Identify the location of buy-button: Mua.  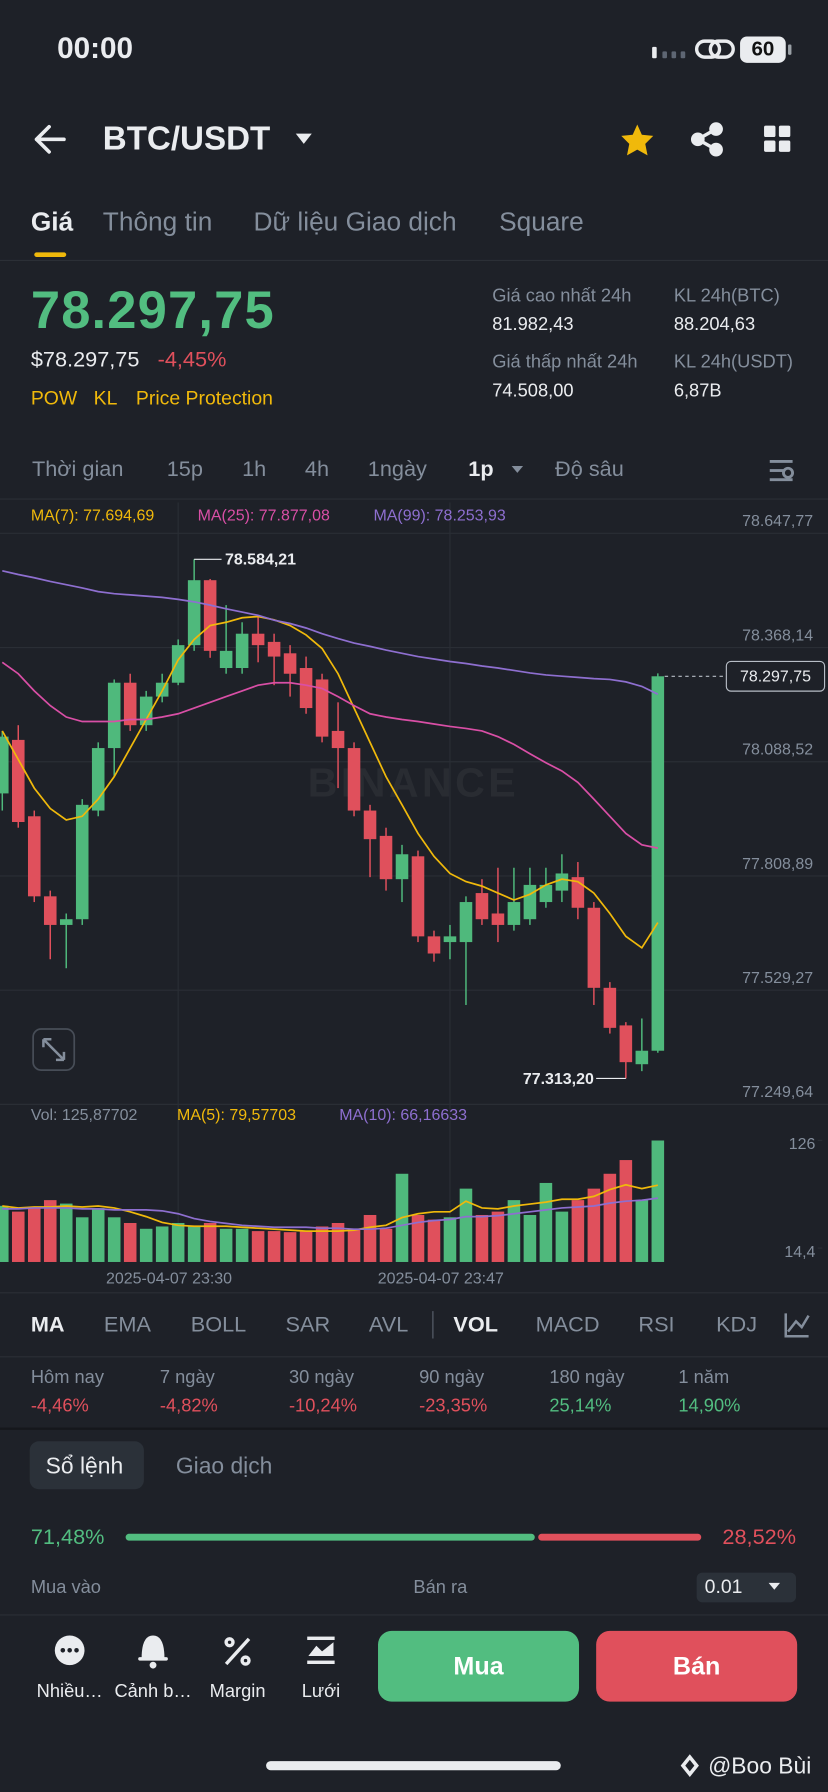
(479, 1666).